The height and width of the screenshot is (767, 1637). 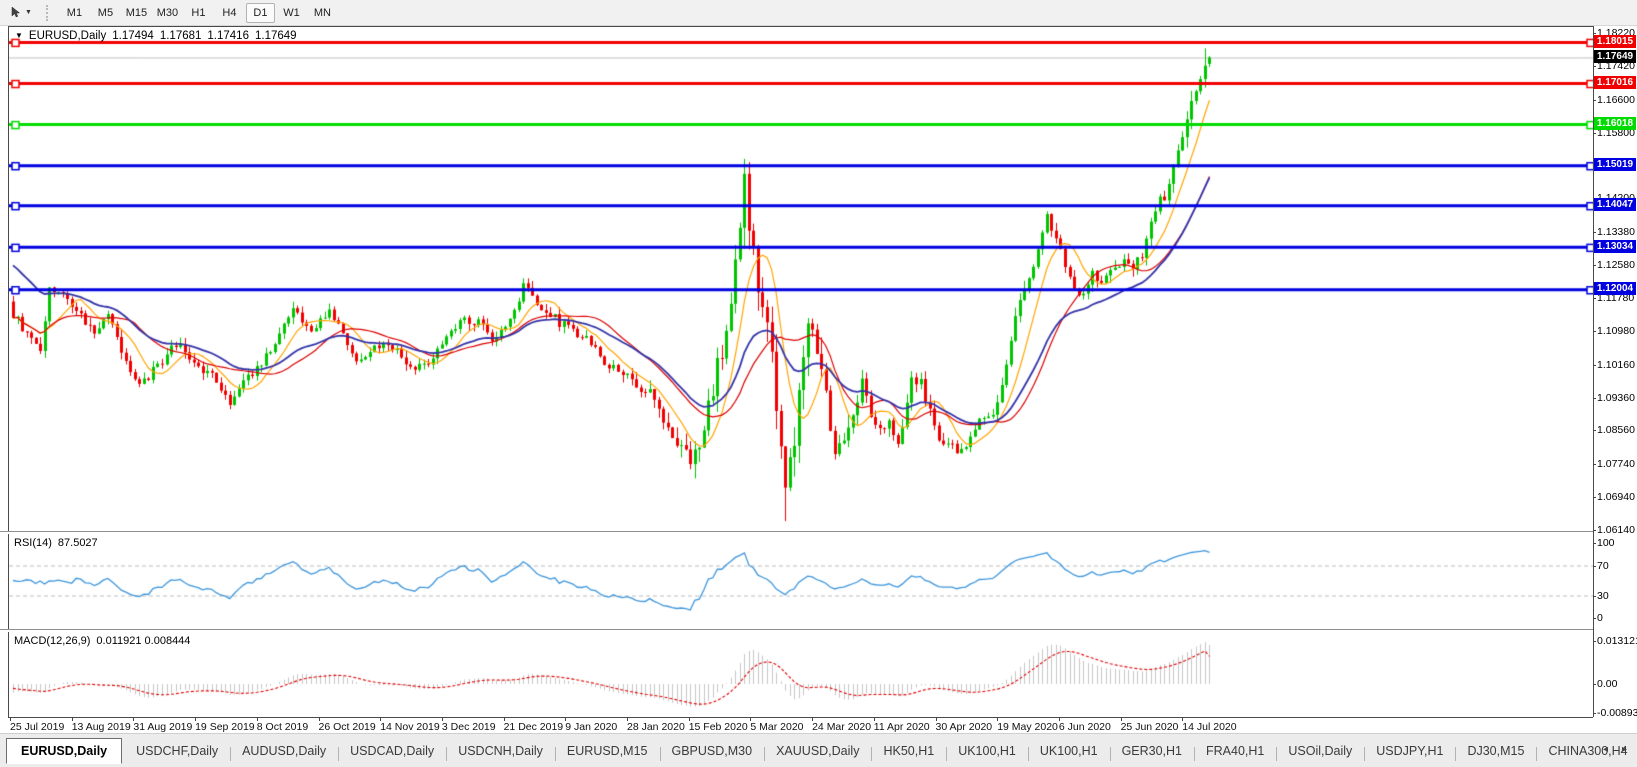 I want to click on timeframe-button-3: M30, so click(x=167, y=13).